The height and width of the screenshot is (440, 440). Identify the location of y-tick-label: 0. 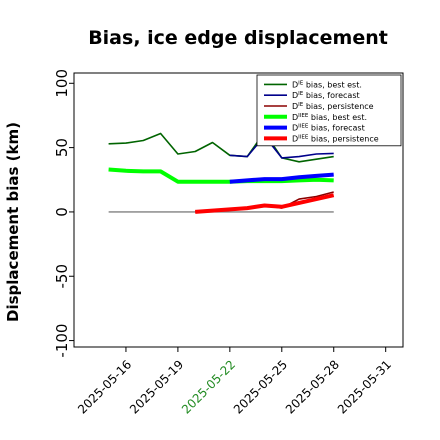
(62, 212).